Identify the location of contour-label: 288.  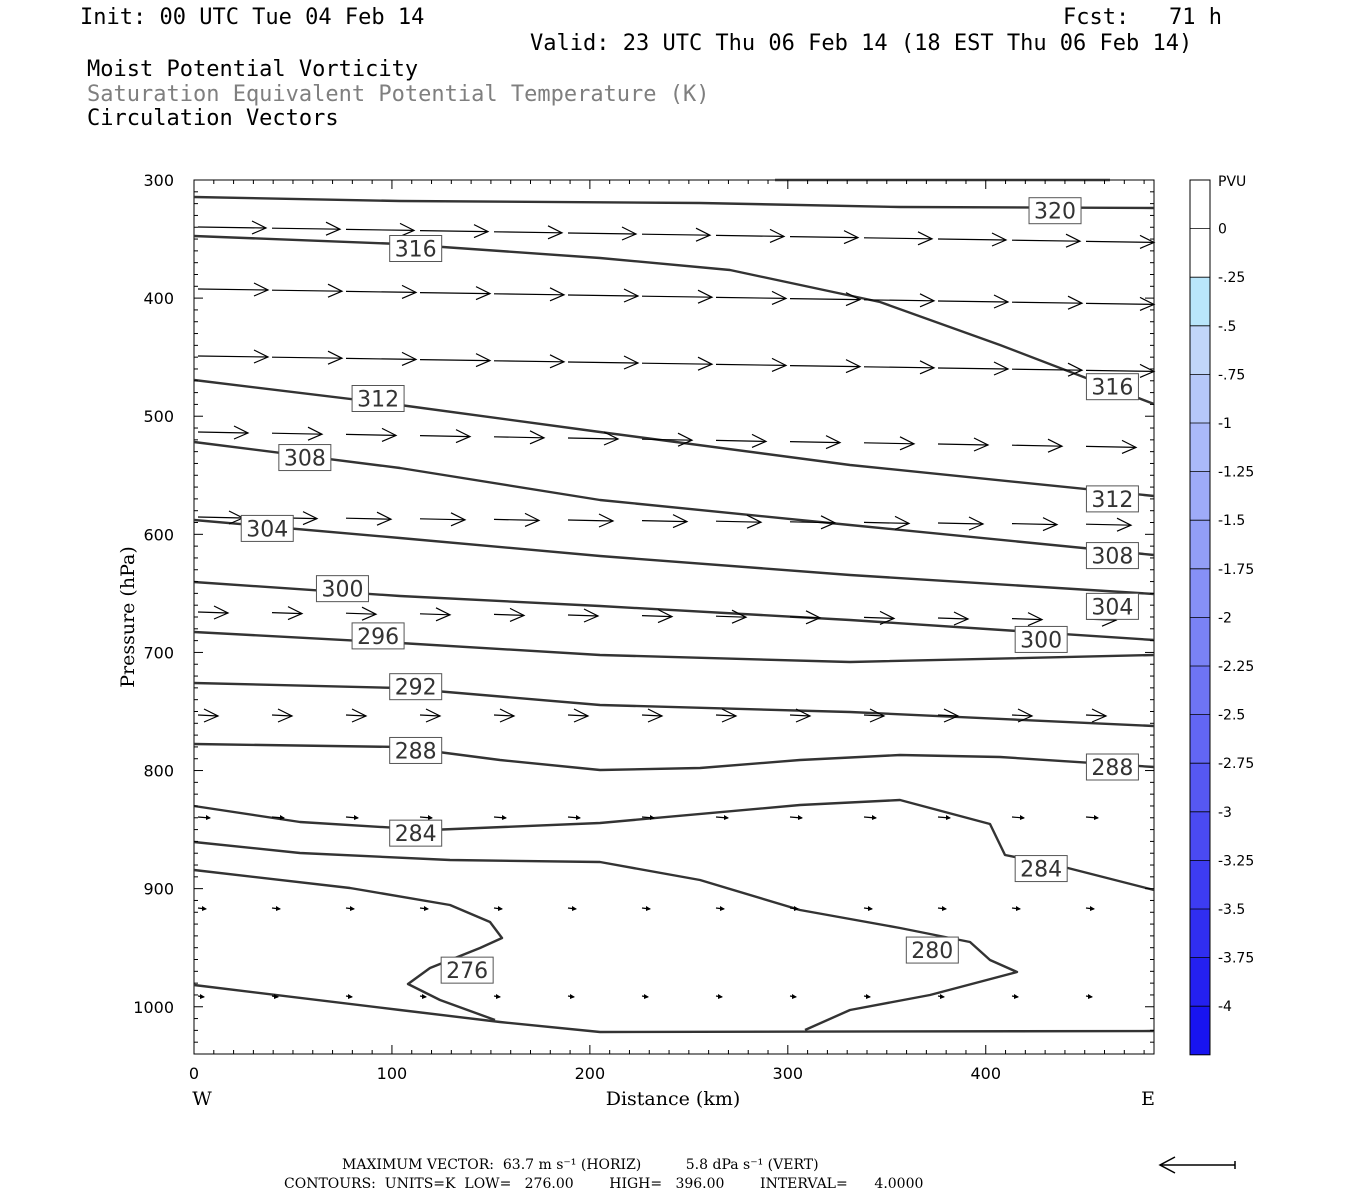
(416, 751).